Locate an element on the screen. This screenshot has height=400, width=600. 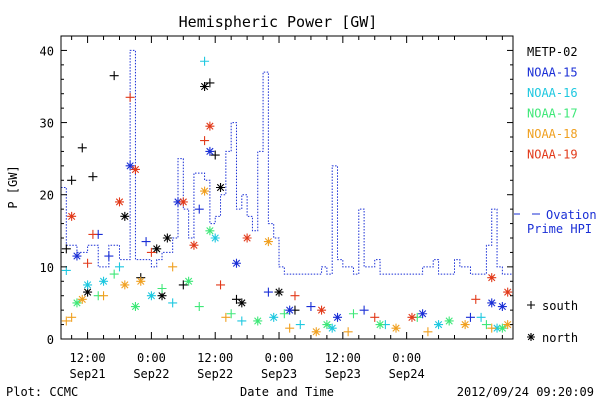
x-axis-label: Date and Time is located at coordinates (287, 392).